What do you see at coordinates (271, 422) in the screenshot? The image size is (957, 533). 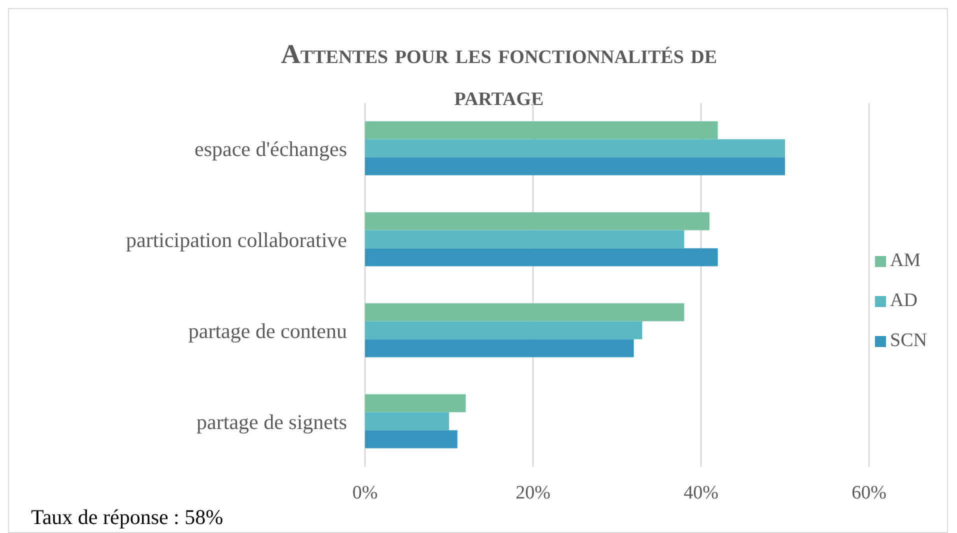 I see `y-tick-label: partage de signets` at bounding box center [271, 422].